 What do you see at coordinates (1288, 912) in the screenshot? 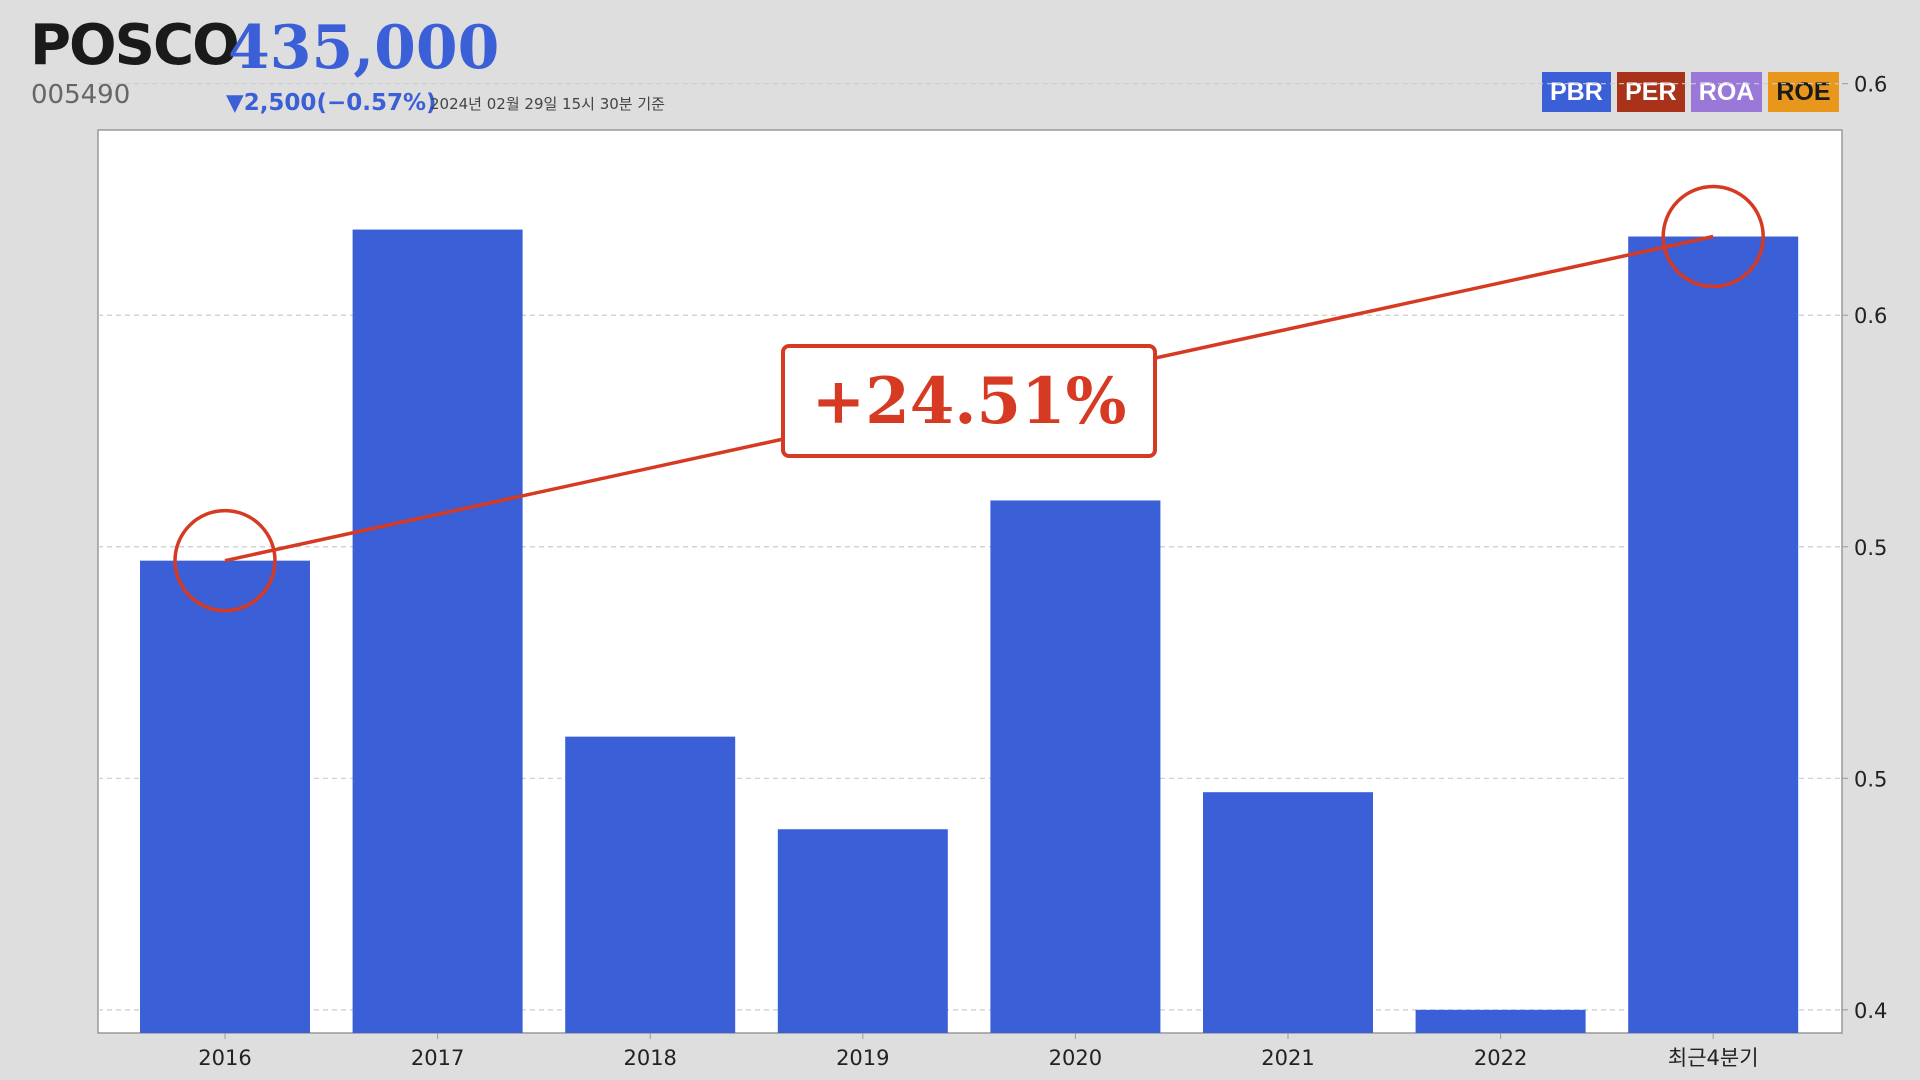
I see `bar-2021` at bounding box center [1288, 912].